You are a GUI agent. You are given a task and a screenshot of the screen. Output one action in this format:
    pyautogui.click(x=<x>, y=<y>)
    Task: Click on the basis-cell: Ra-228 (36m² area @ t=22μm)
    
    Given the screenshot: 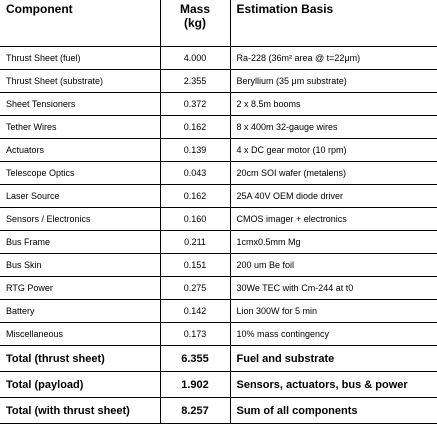 What is the action you would take?
    pyautogui.click(x=333, y=58)
    